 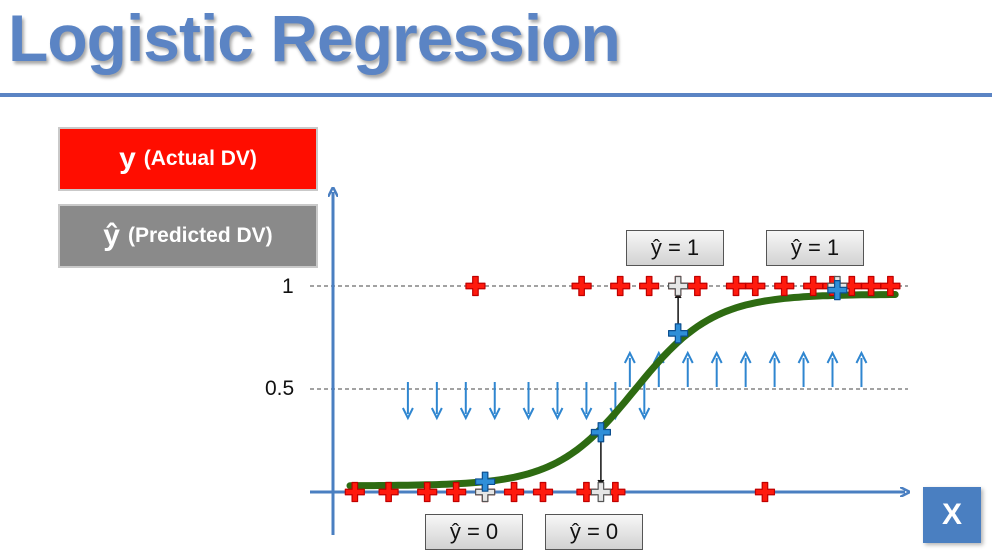 What do you see at coordinates (815, 248) in the screenshot?
I see `prediction-label-yhat-1-right: ŷ = 1` at bounding box center [815, 248].